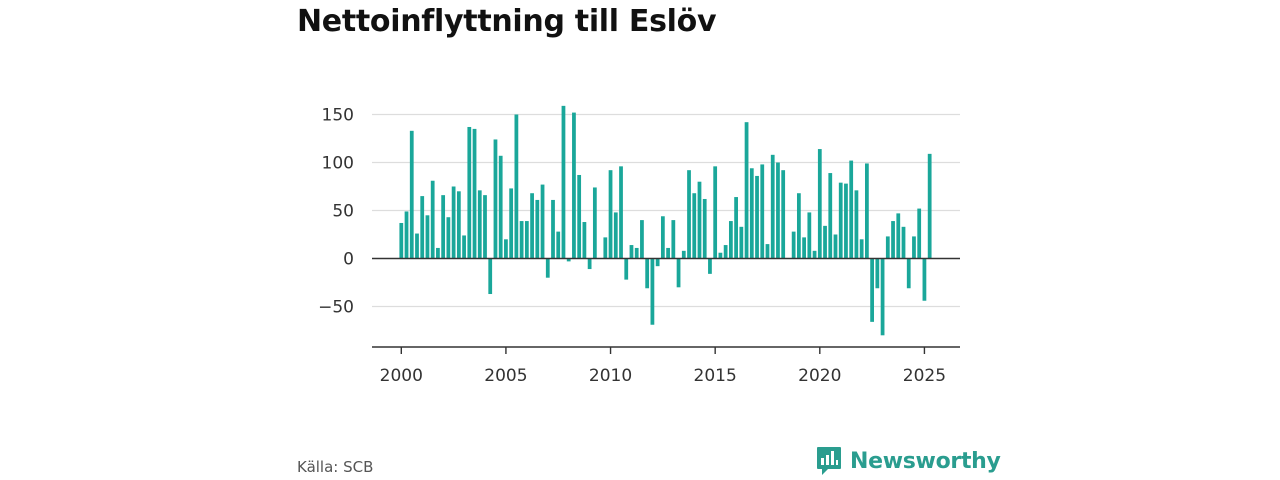 The width and height of the screenshot is (1280, 480). Describe the element at coordinates (715, 376) in the screenshot. I see `x-tick-label: 2015` at that location.